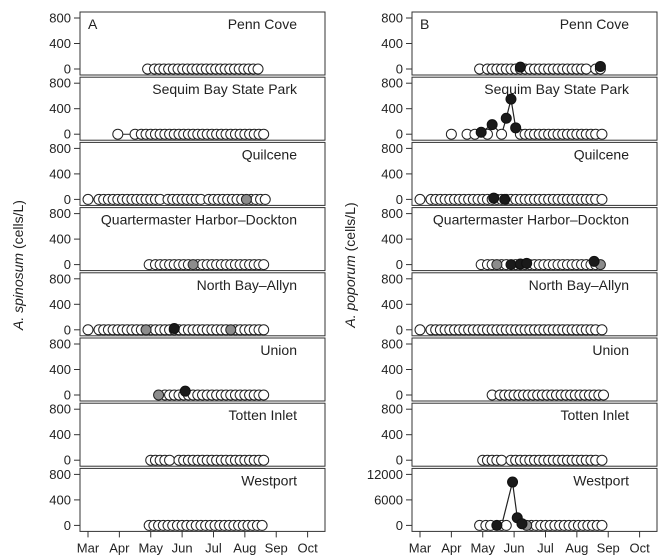 The width and height of the screenshot is (665, 555). I want to click on site-name: Quilcene, so click(269, 154).